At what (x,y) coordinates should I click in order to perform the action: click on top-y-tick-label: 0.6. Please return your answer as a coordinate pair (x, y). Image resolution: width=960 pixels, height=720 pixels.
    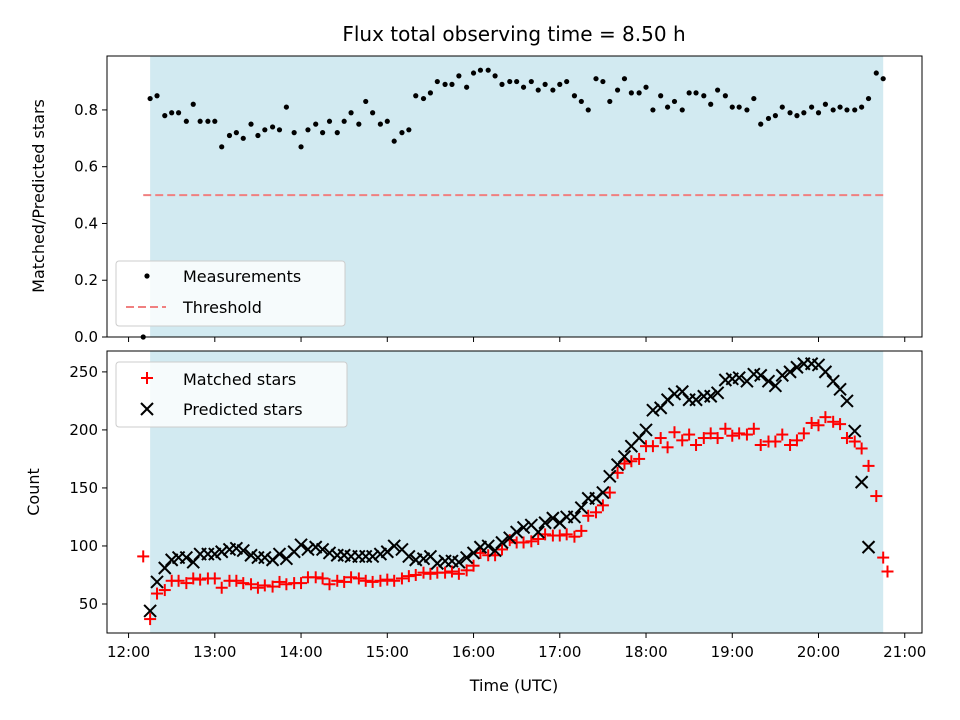
    Looking at the image, I should click on (86, 167).